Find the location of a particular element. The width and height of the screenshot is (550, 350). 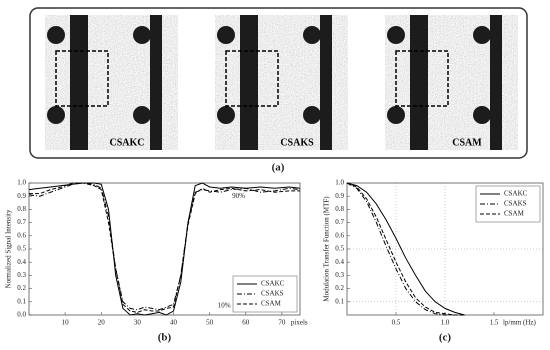

y-axis-label: Modulation Transfer Function (MTF) is located at coordinates (327, 249).